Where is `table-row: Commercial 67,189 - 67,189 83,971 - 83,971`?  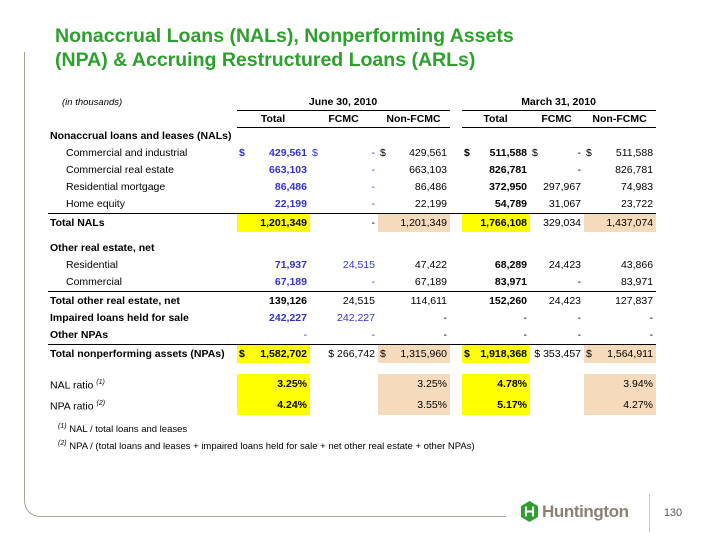 table-row: Commercial 67,189 - 67,189 83,971 - 83,971 is located at coordinates (352, 283).